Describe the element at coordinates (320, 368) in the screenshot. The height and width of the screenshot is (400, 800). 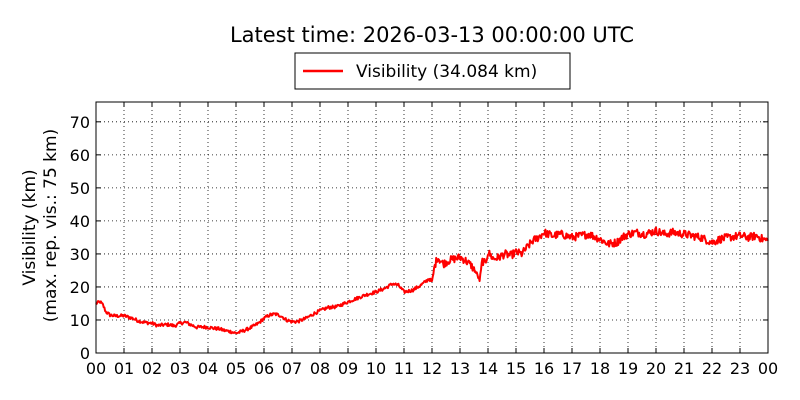
I see `x-tick-label: 08` at that location.